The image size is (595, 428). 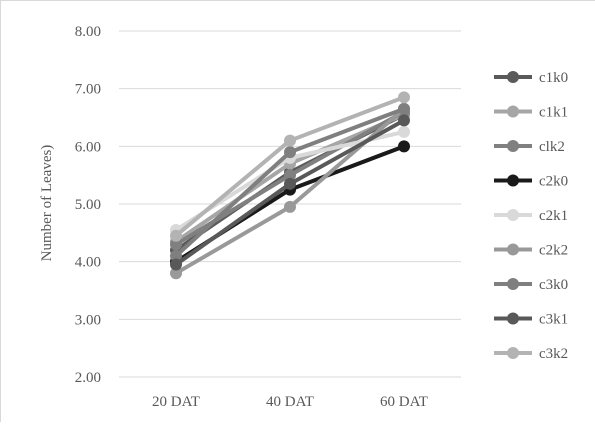 What do you see at coordinates (531, 285) in the screenshot?
I see `legend-item: c3k0` at bounding box center [531, 285].